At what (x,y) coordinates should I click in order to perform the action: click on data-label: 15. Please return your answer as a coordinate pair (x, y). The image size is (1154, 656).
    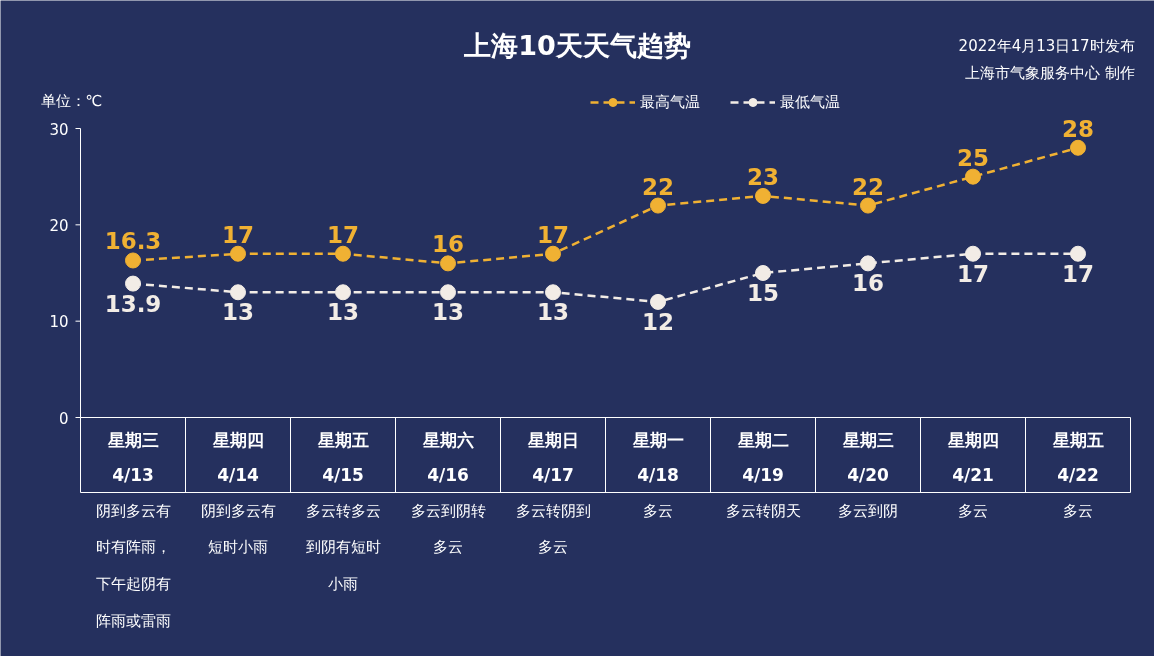
    Looking at the image, I should click on (763, 293).